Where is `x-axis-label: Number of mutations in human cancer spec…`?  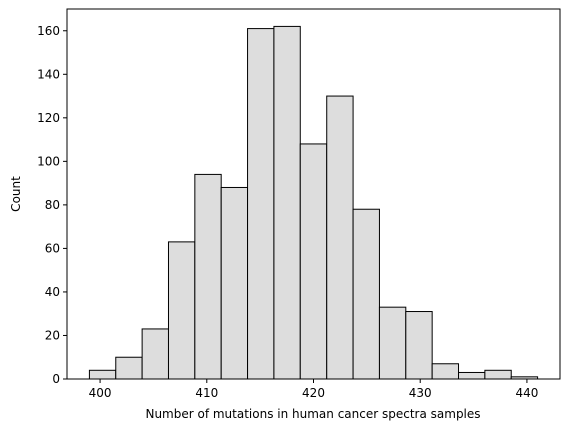 x-axis-label: Number of mutations in human cancer spec… is located at coordinates (312, 414).